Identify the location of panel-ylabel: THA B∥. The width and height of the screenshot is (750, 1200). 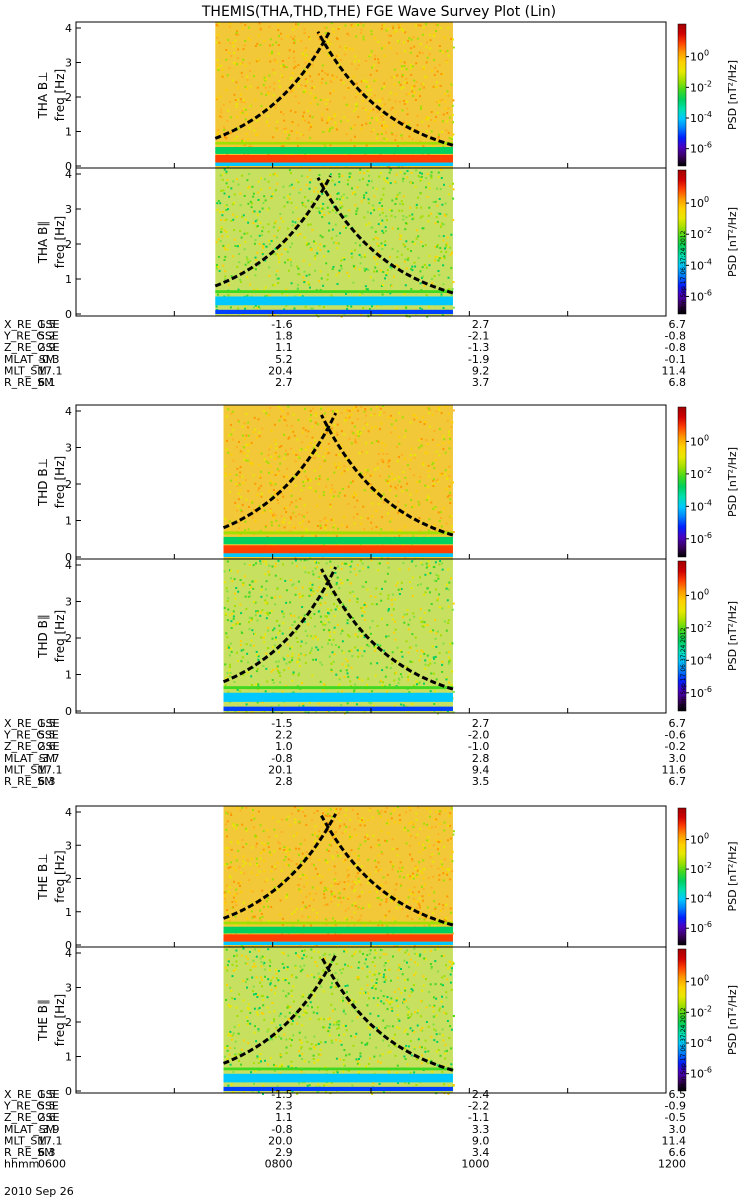
(43, 243).